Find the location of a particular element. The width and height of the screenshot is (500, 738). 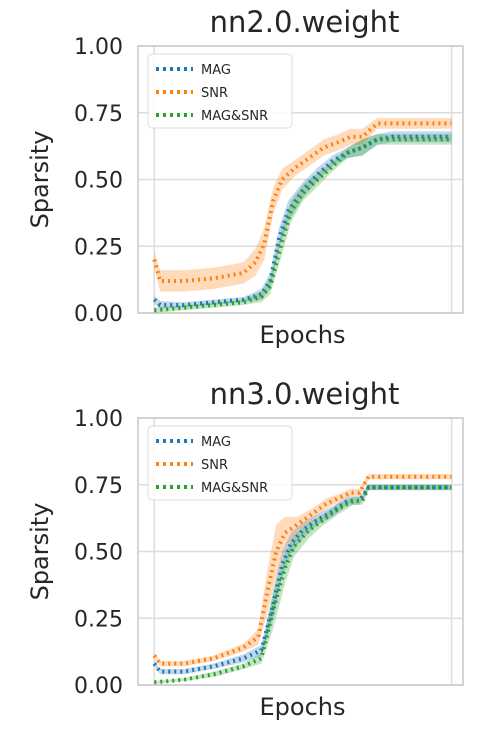

series-line-mag-snr is located at coordinates (303, 225).